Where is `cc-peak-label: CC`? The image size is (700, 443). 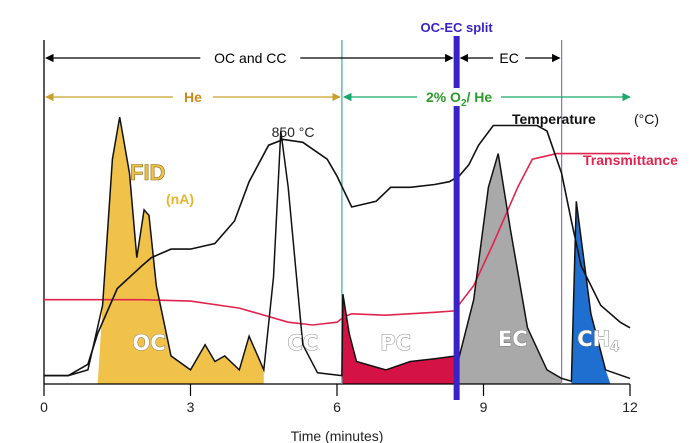 cc-peak-label: CC is located at coordinates (302, 343).